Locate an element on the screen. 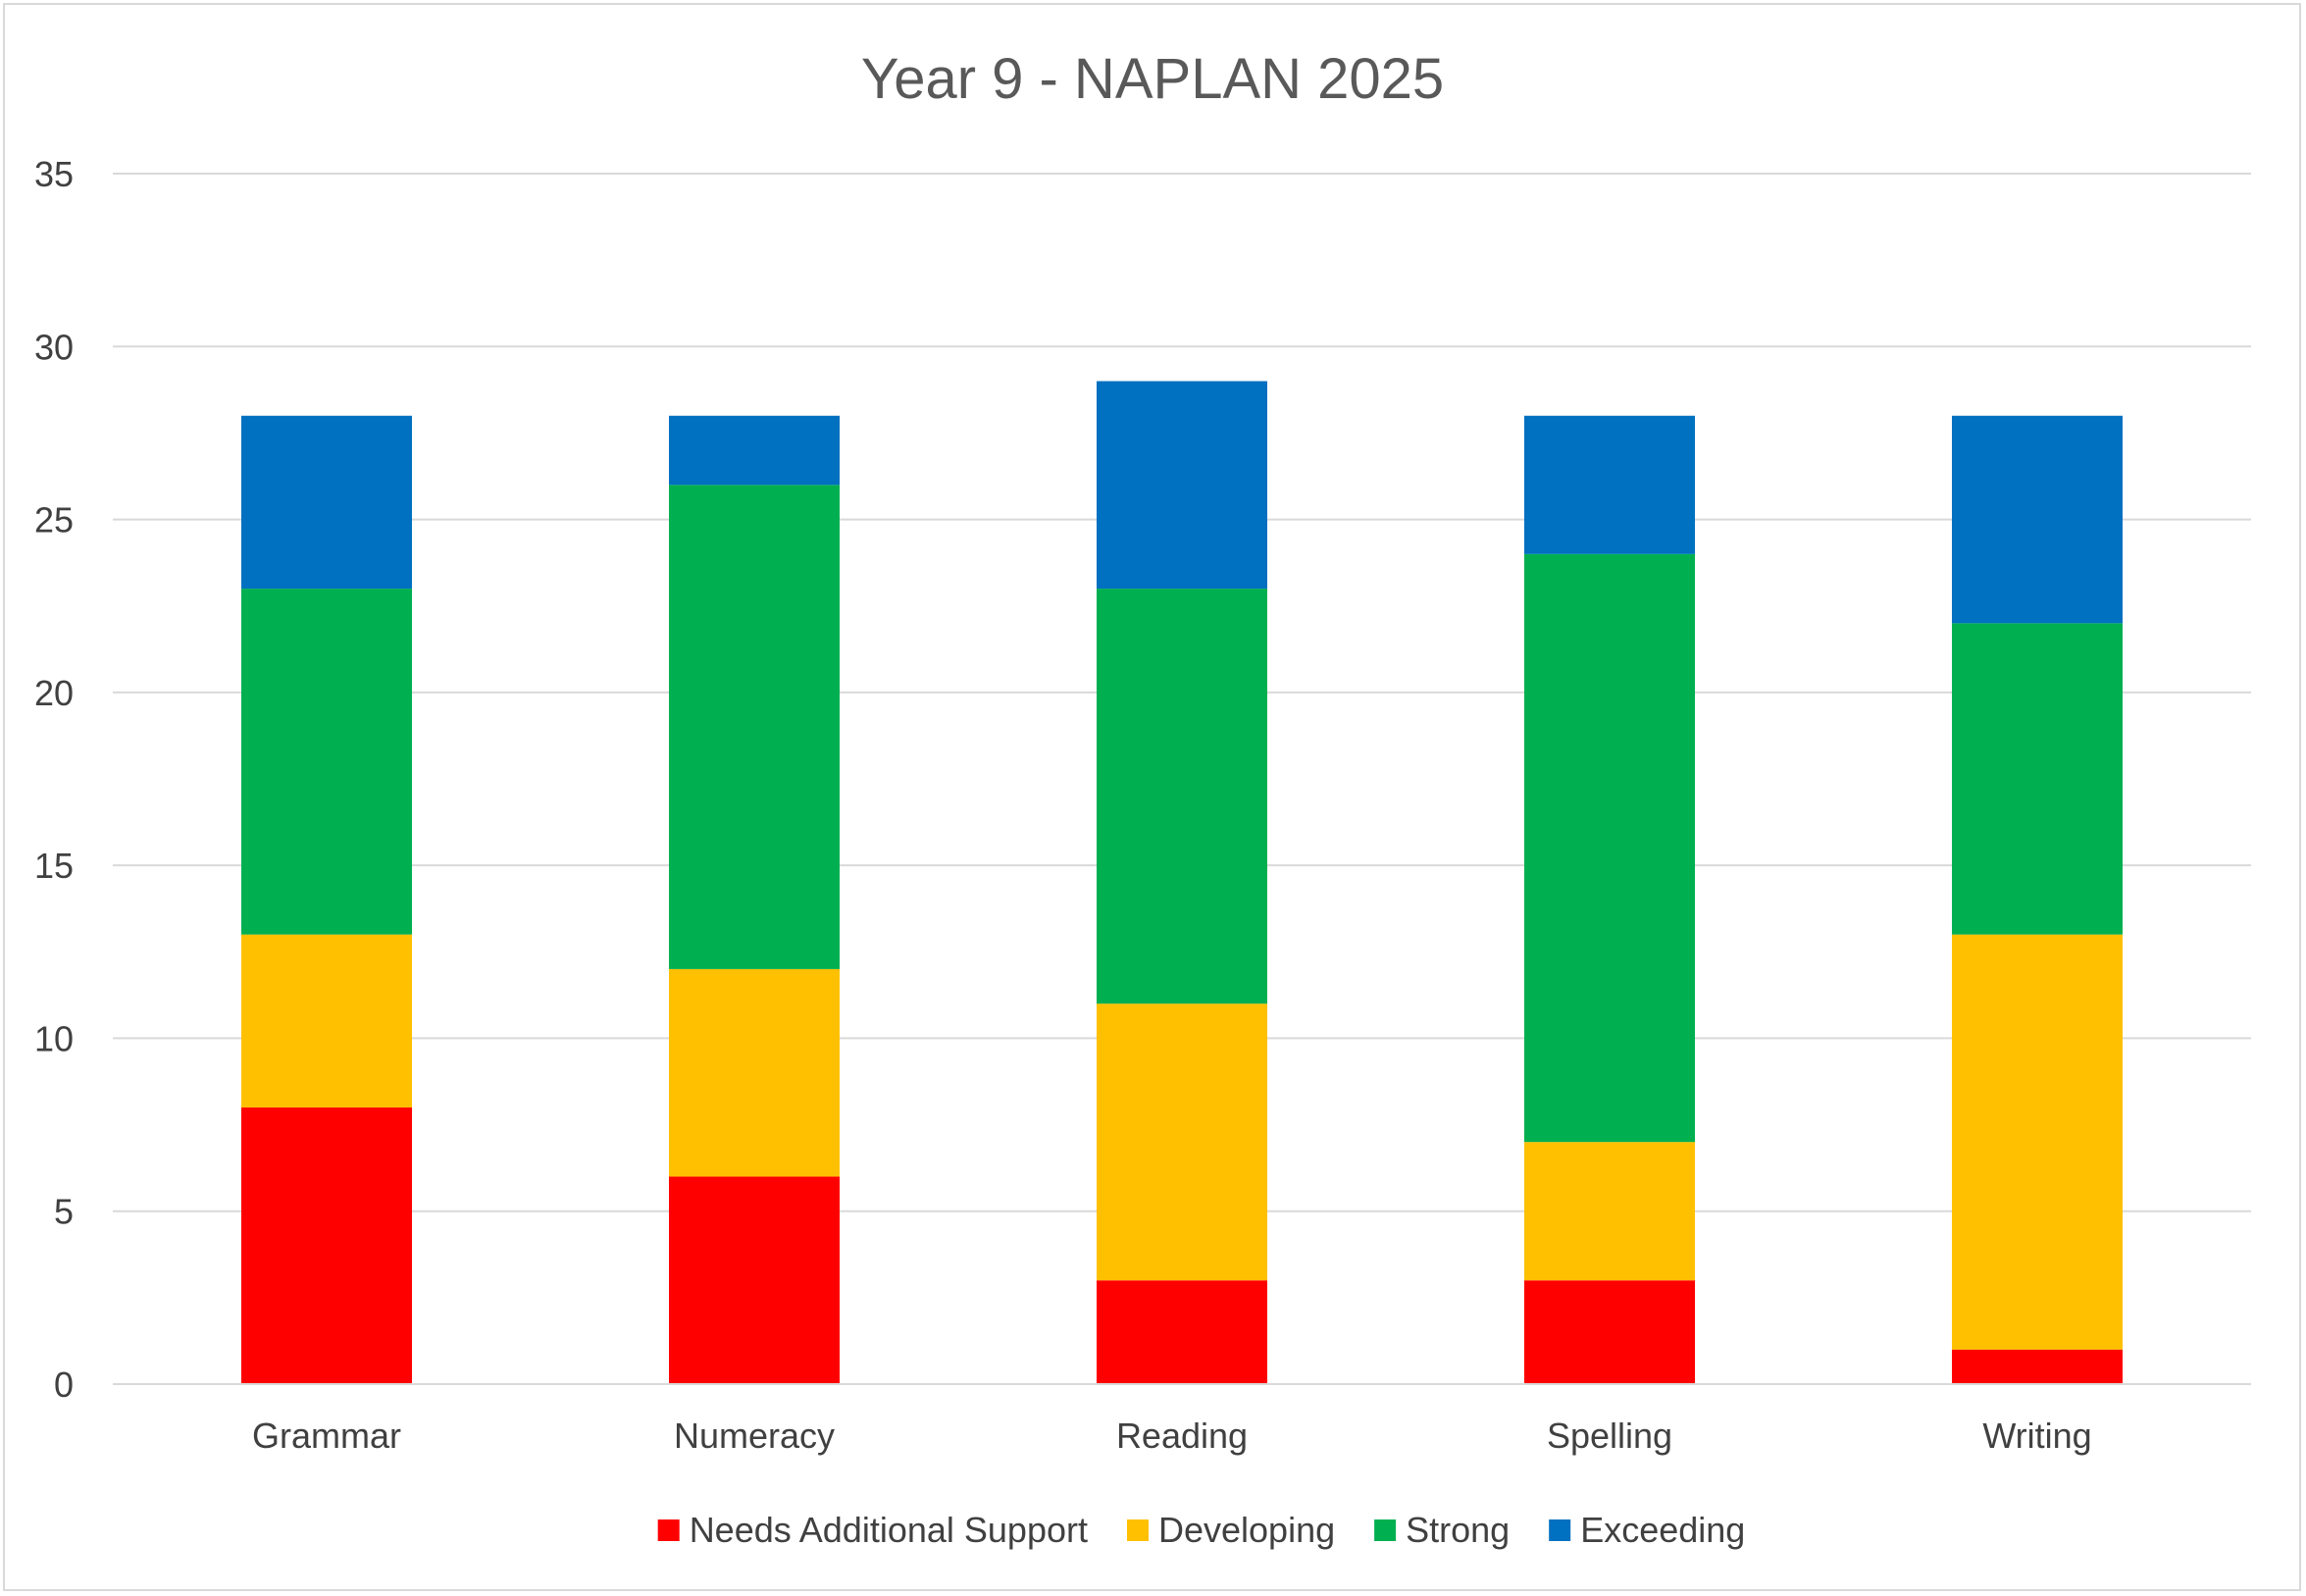 The height and width of the screenshot is (1596, 2306). bar-segment-exceeding-spelling is located at coordinates (1609, 484).